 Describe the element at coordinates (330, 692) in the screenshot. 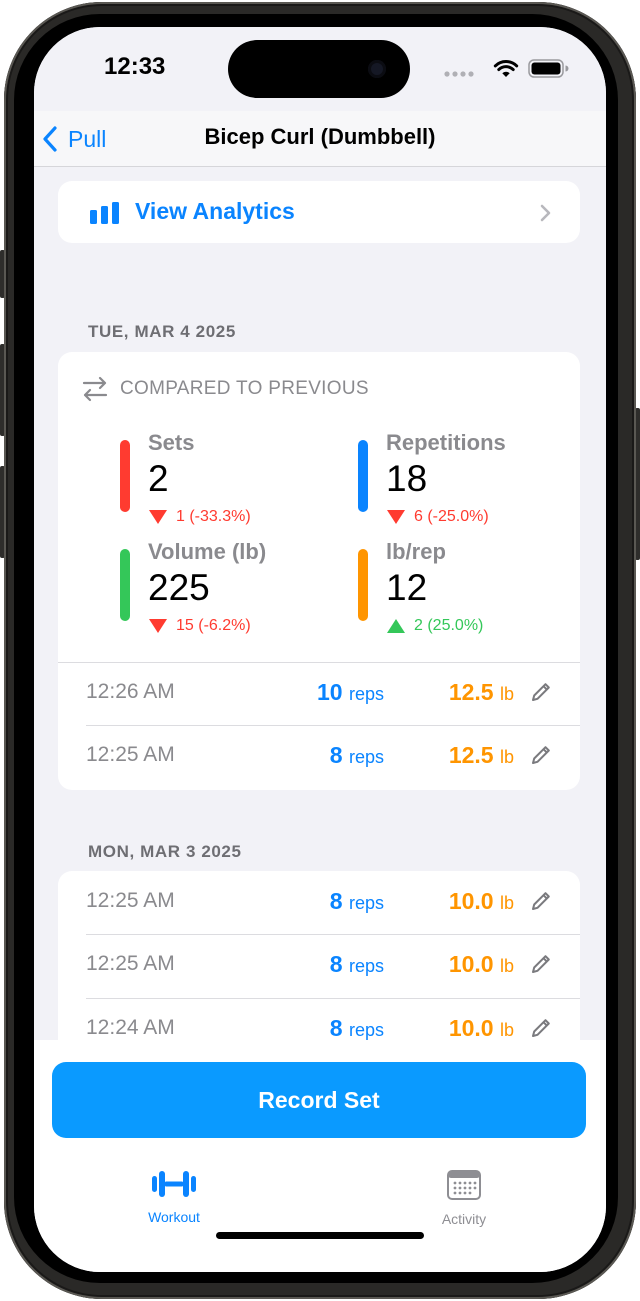

I see `reps-value: 10` at that location.